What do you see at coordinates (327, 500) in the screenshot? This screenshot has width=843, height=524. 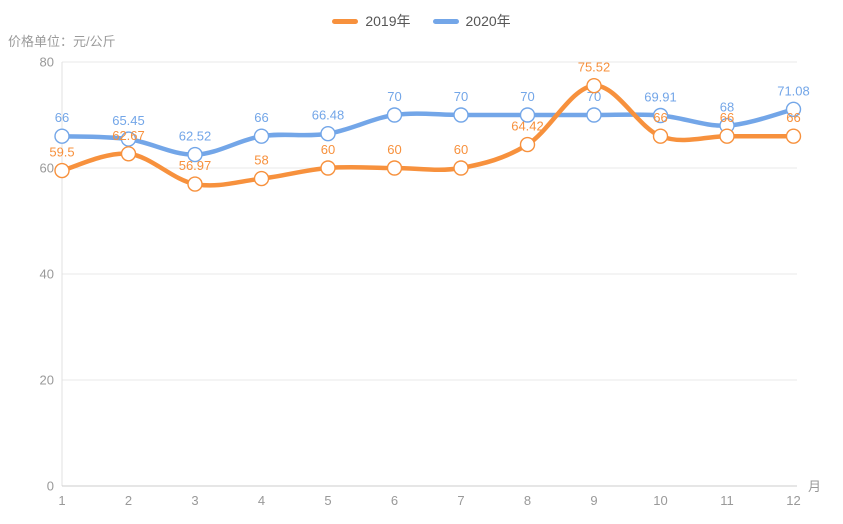 I see `x-tick-label: 5` at bounding box center [327, 500].